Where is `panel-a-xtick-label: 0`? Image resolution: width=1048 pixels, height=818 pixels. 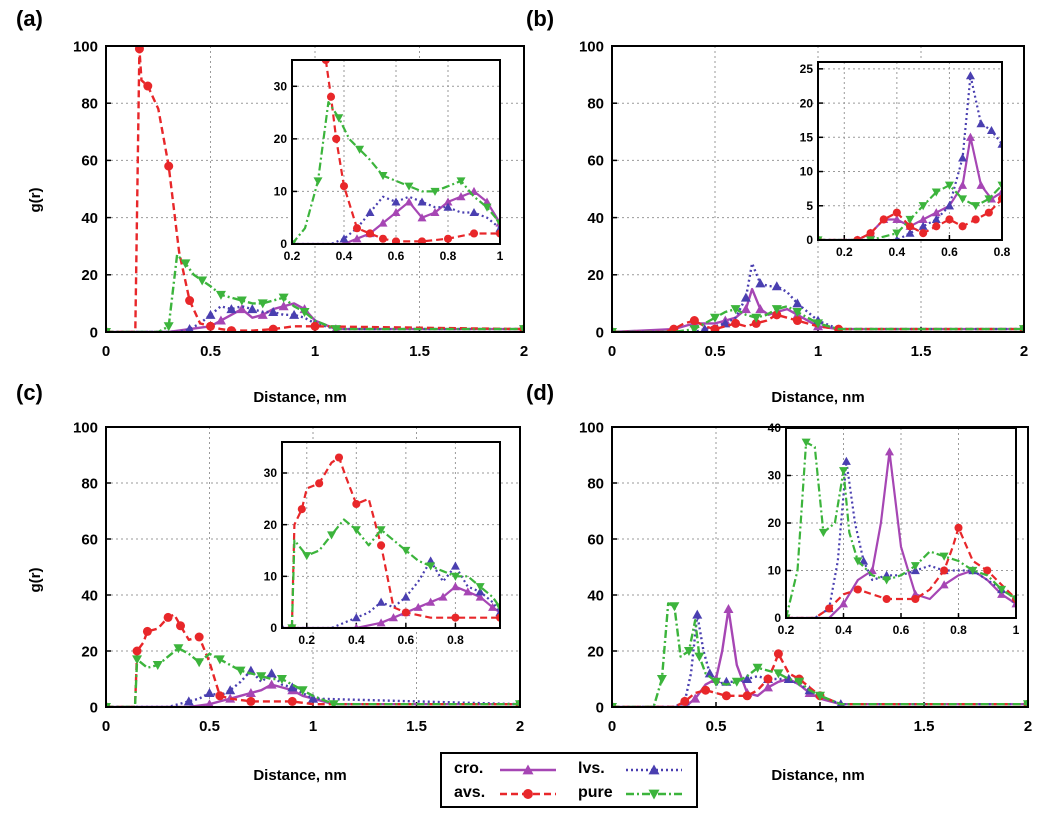 panel-a-xtick-label: 0 is located at coordinates (106, 351).